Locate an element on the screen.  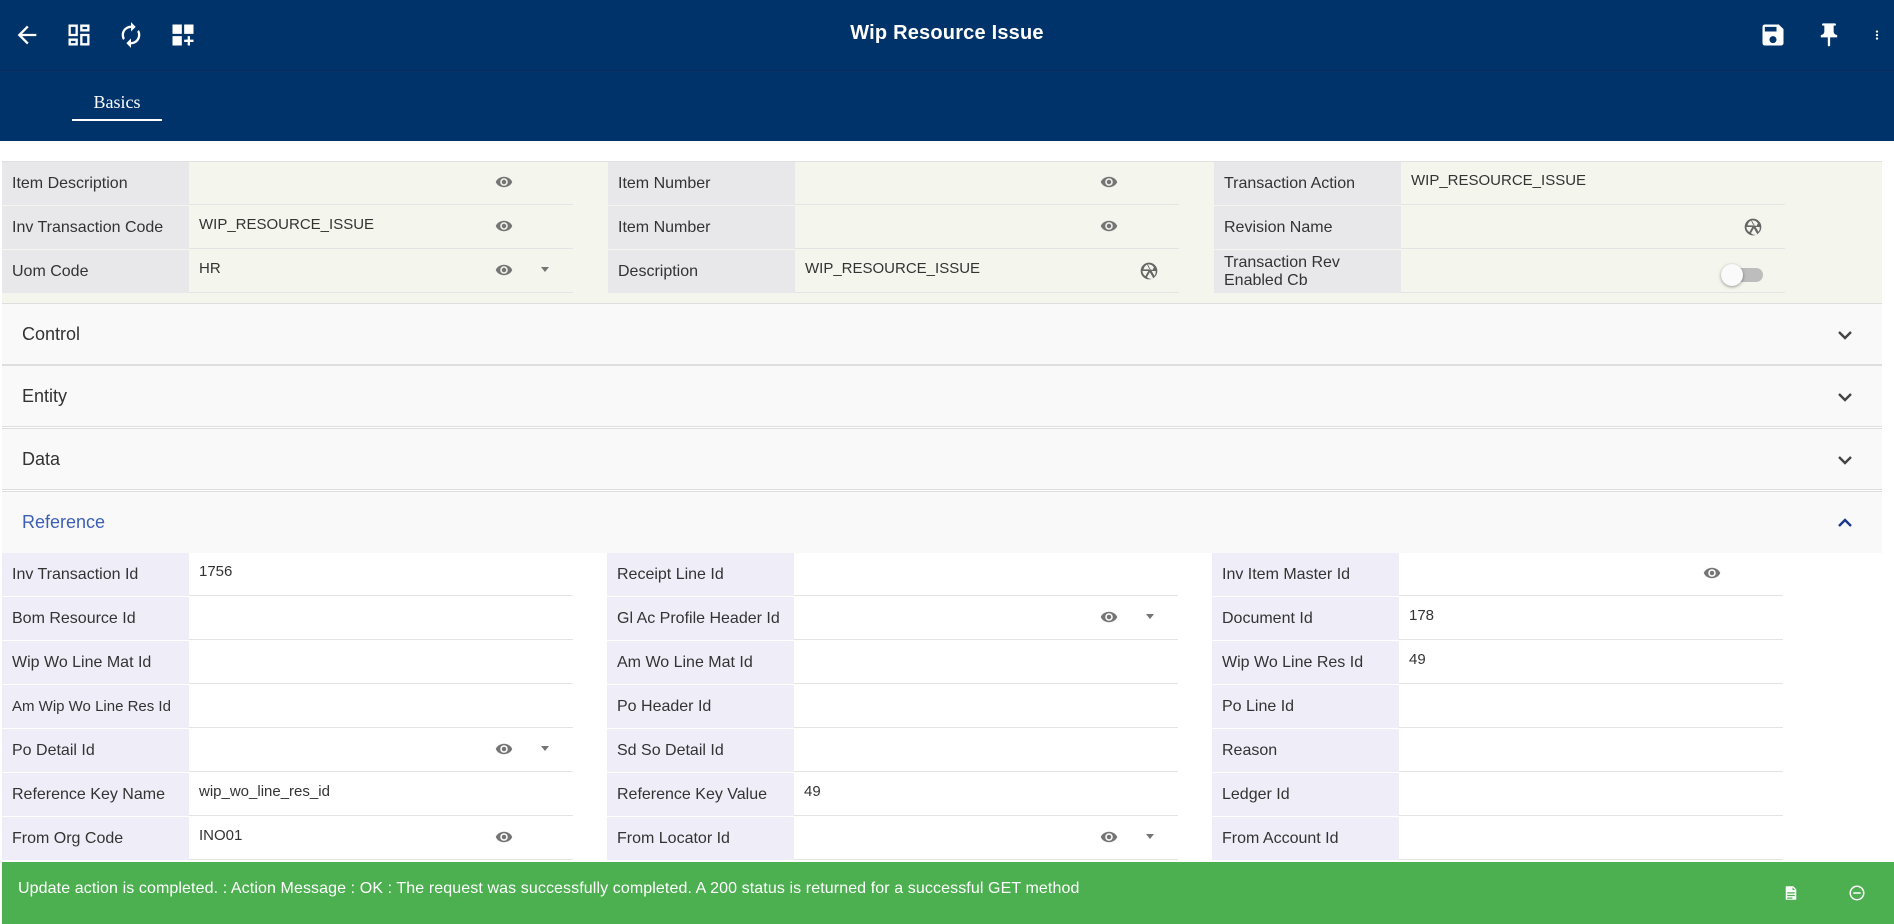
form-row: Uom Code HR is located at coordinates (287, 272).